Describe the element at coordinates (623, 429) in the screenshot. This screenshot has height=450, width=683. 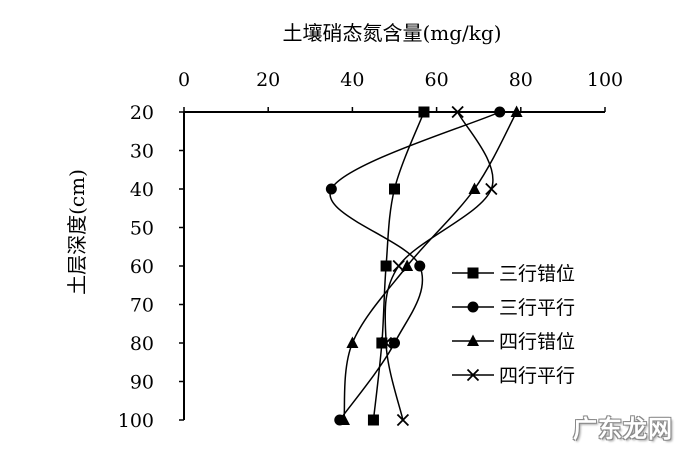
I see `watermark-logo: 广东龙网` at that location.